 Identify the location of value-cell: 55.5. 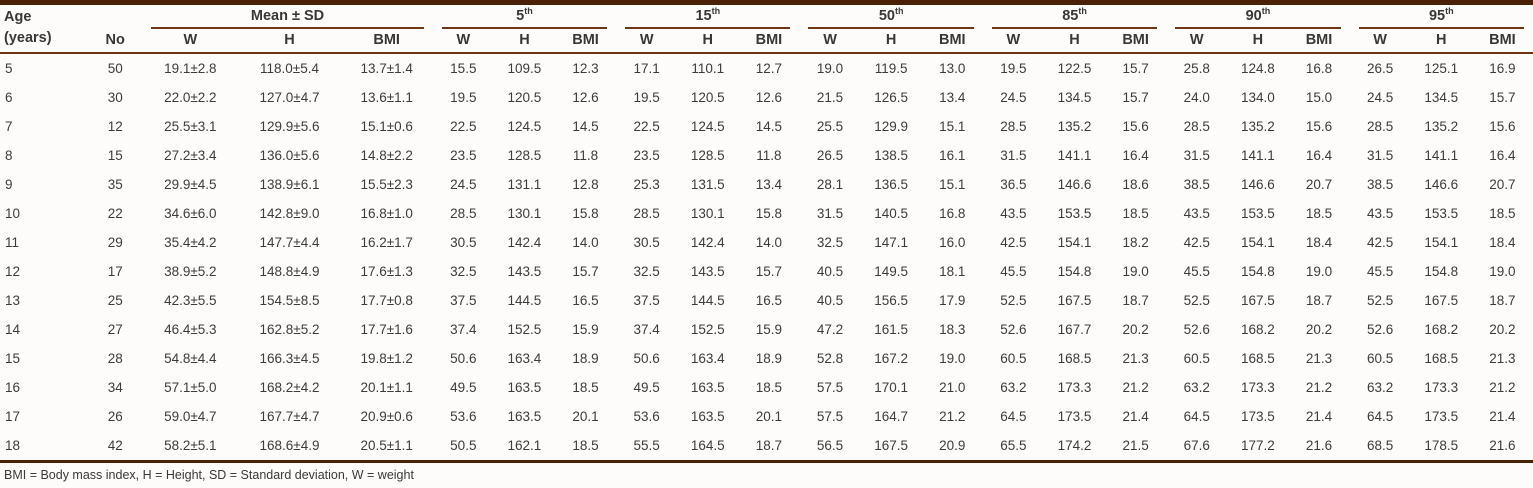
(647, 447).